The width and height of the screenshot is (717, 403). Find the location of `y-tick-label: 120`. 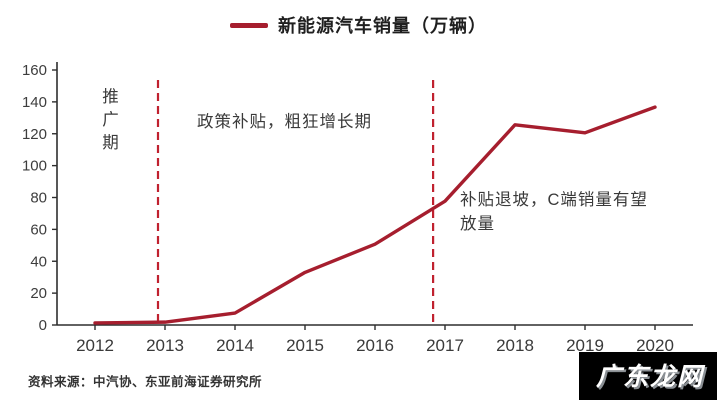

y-tick-label: 120 is located at coordinates (34, 134).